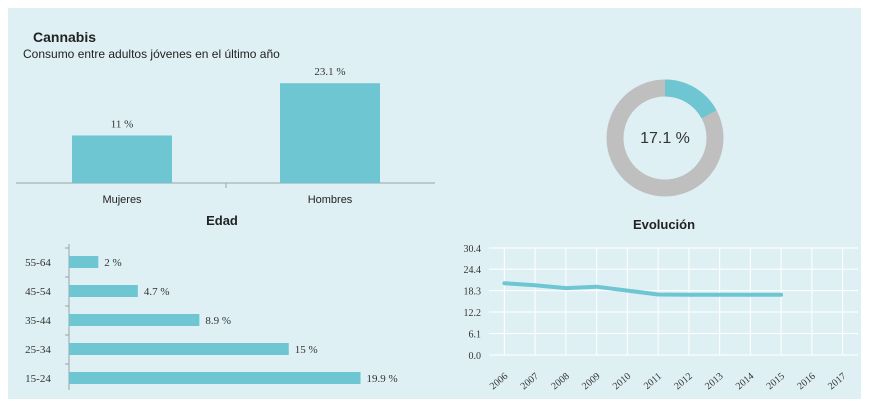  Describe the element at coordinates (218, 321) in the screenshot. I see `edad-value-label: 8.9 %` at that location.